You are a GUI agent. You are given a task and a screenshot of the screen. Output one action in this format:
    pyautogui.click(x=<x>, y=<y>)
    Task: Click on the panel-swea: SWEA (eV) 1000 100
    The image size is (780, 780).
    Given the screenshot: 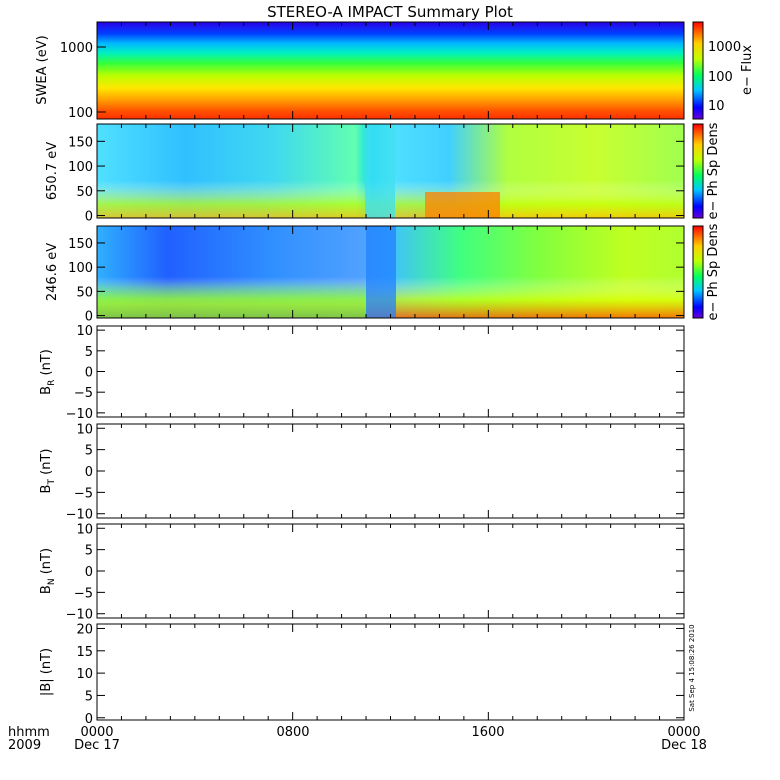 What is the action you would take?
    pyautogui.click(x=360, y=71)
    